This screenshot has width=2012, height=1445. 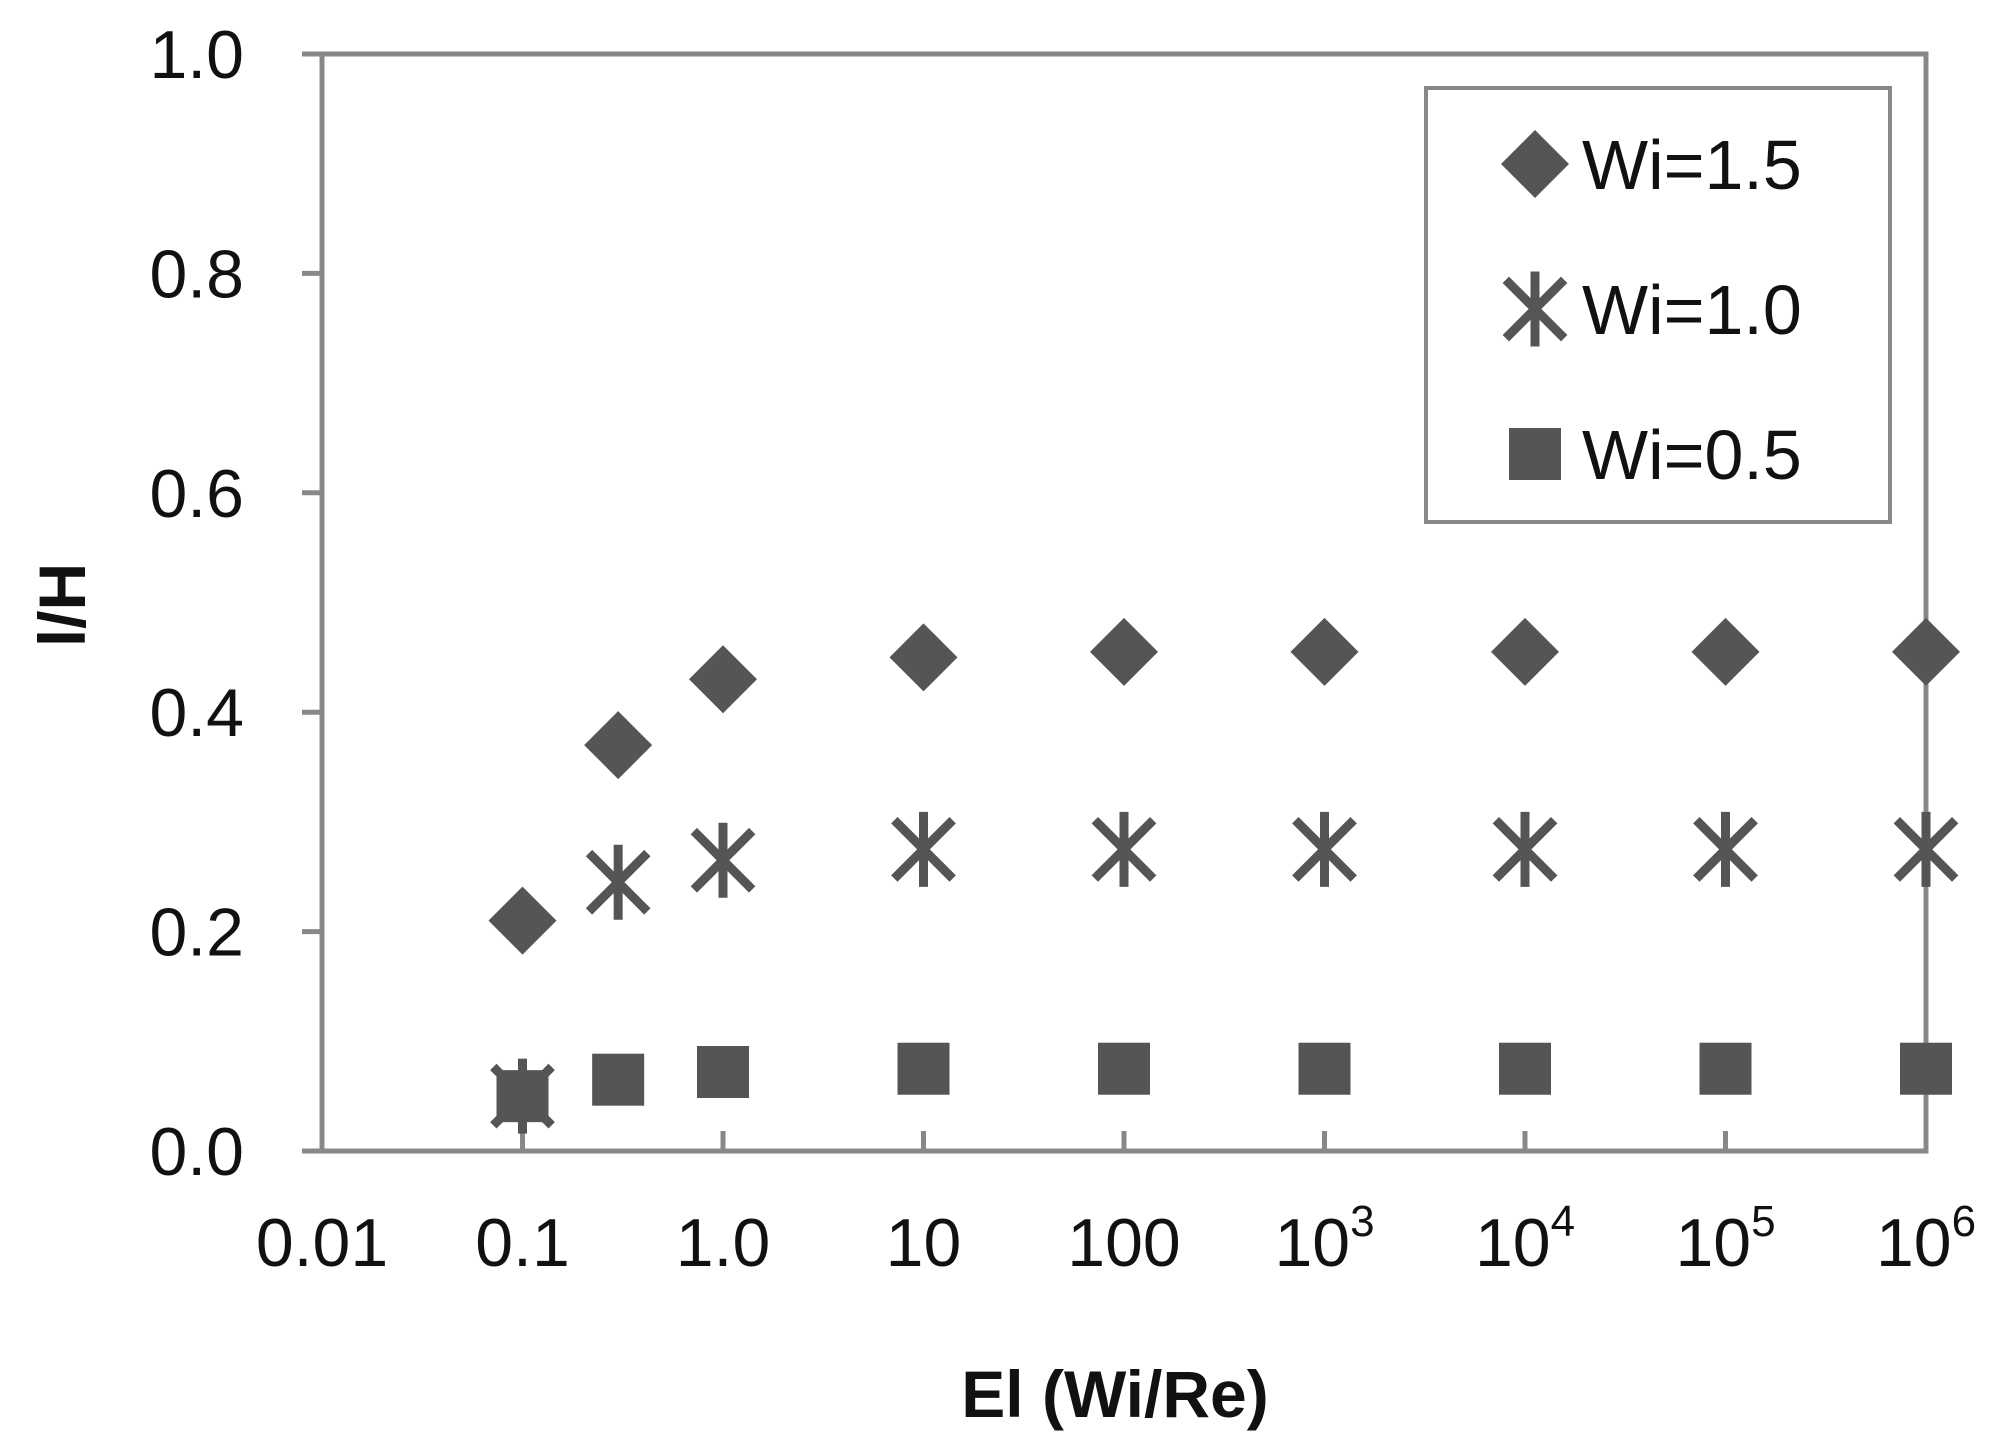 I want to click on x-tick-base: 0.1, so click(x=522, y=1243).